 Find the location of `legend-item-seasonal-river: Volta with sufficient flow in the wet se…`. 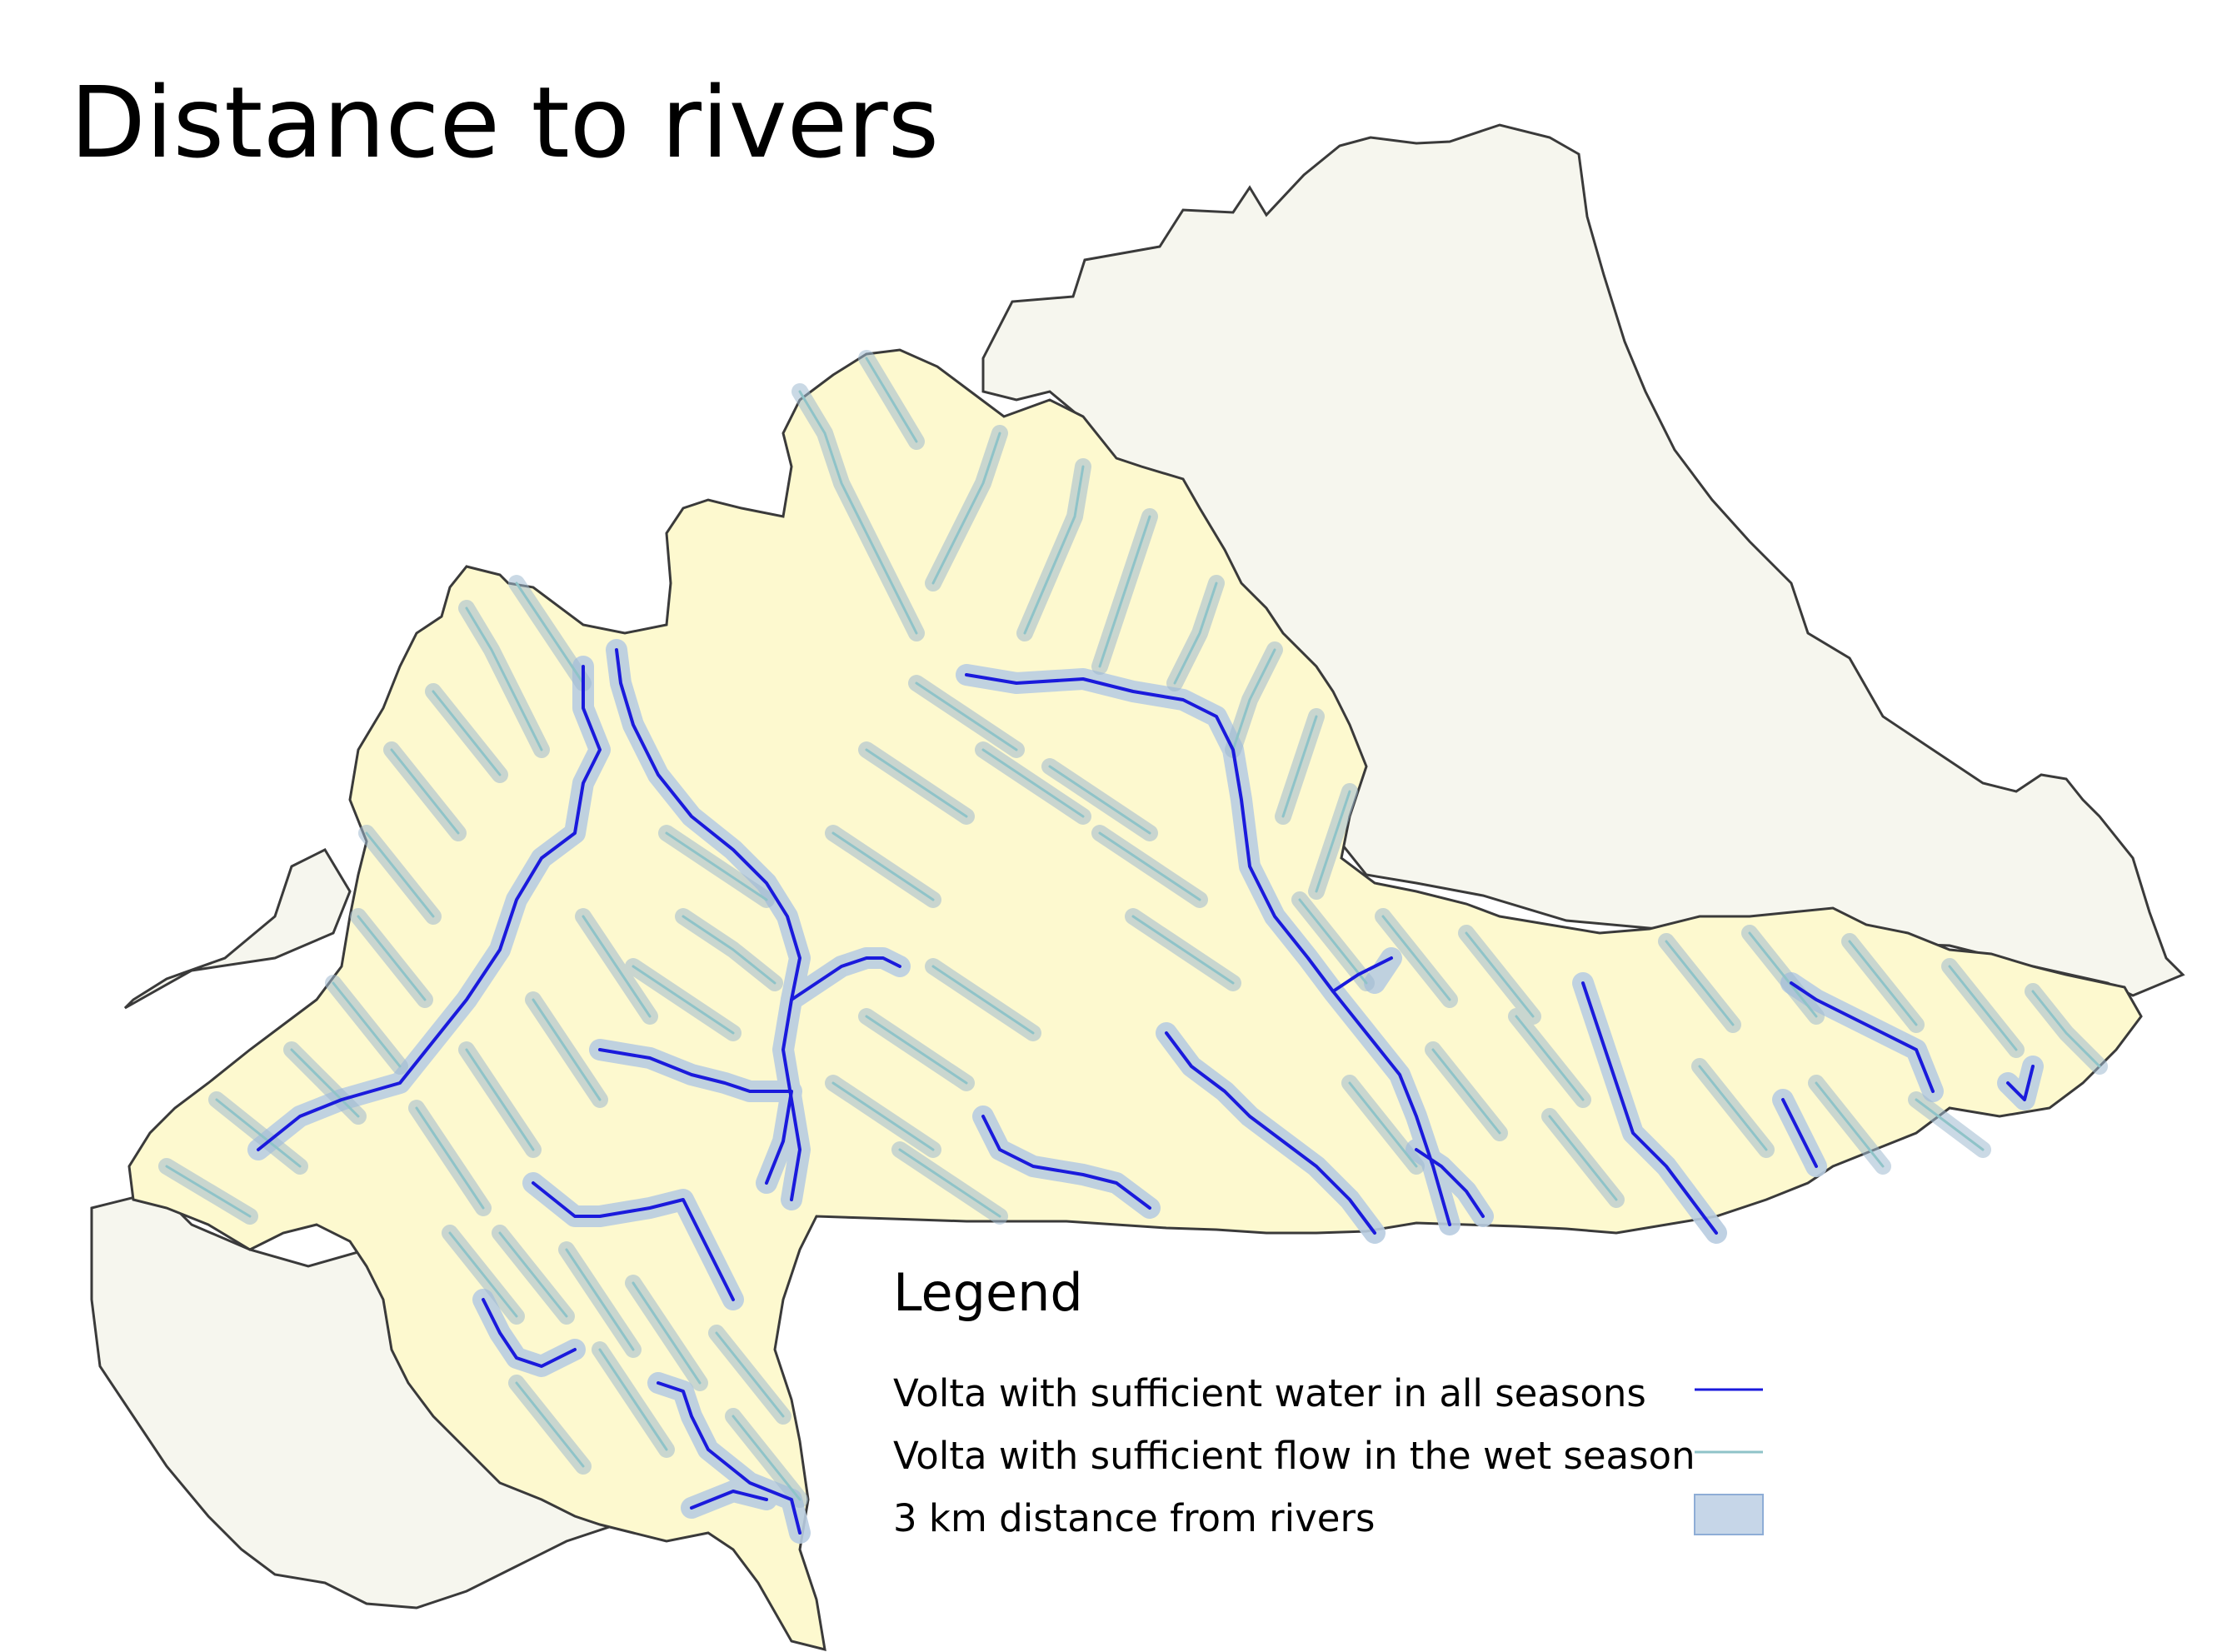

legend-item-seasonal-river: Volta with sufficient flow in the wet se… is located at coordinates (1343, 1454).